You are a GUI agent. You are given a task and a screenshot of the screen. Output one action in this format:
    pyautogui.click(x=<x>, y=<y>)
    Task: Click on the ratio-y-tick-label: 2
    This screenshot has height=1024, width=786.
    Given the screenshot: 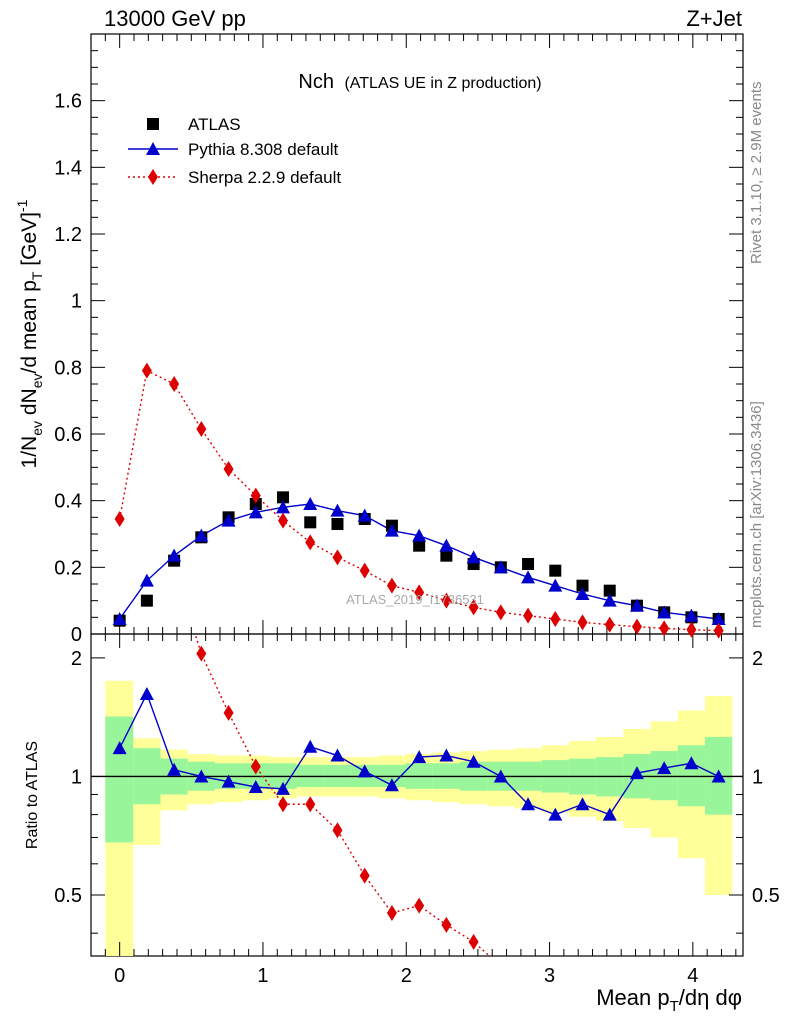 What is the action you would take?
    pyautogui.click(x=76, y=659)
    